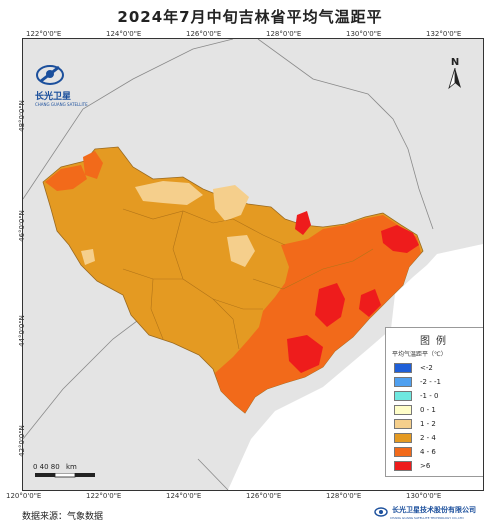 The width and height of the screenshot is (500, 529). I want to click on scale-values: 0 40 80, so click(46, 467).